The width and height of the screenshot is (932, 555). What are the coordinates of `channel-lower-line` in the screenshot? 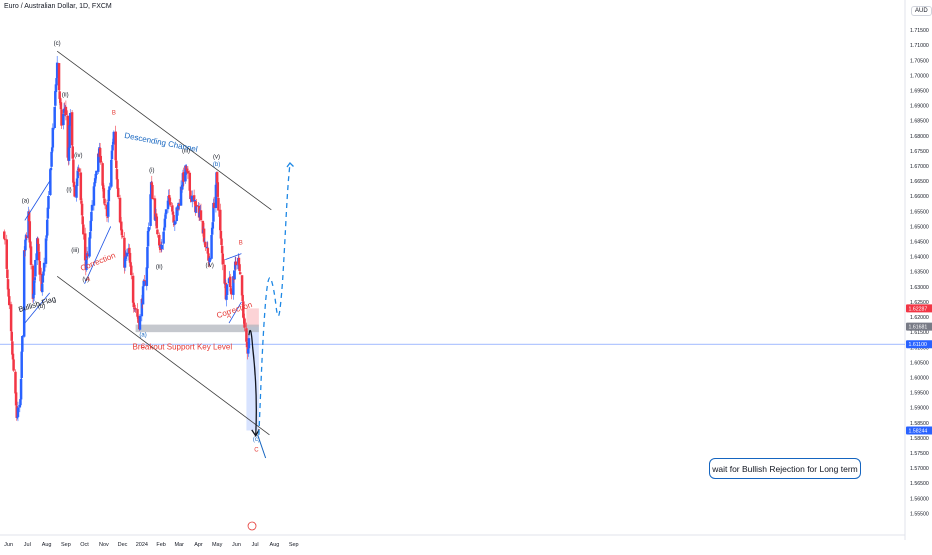 It's located at (163, 355).